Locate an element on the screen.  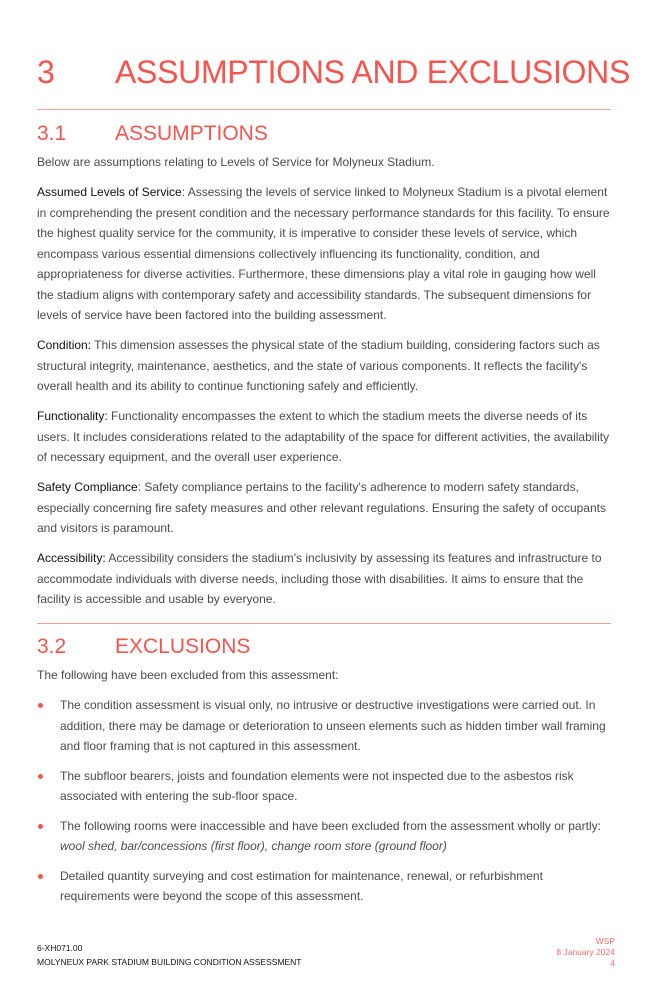
chapter-heading: 3 ASSUMPTIONS AND EXCLUSIONS is located at coordinates (333, 72).